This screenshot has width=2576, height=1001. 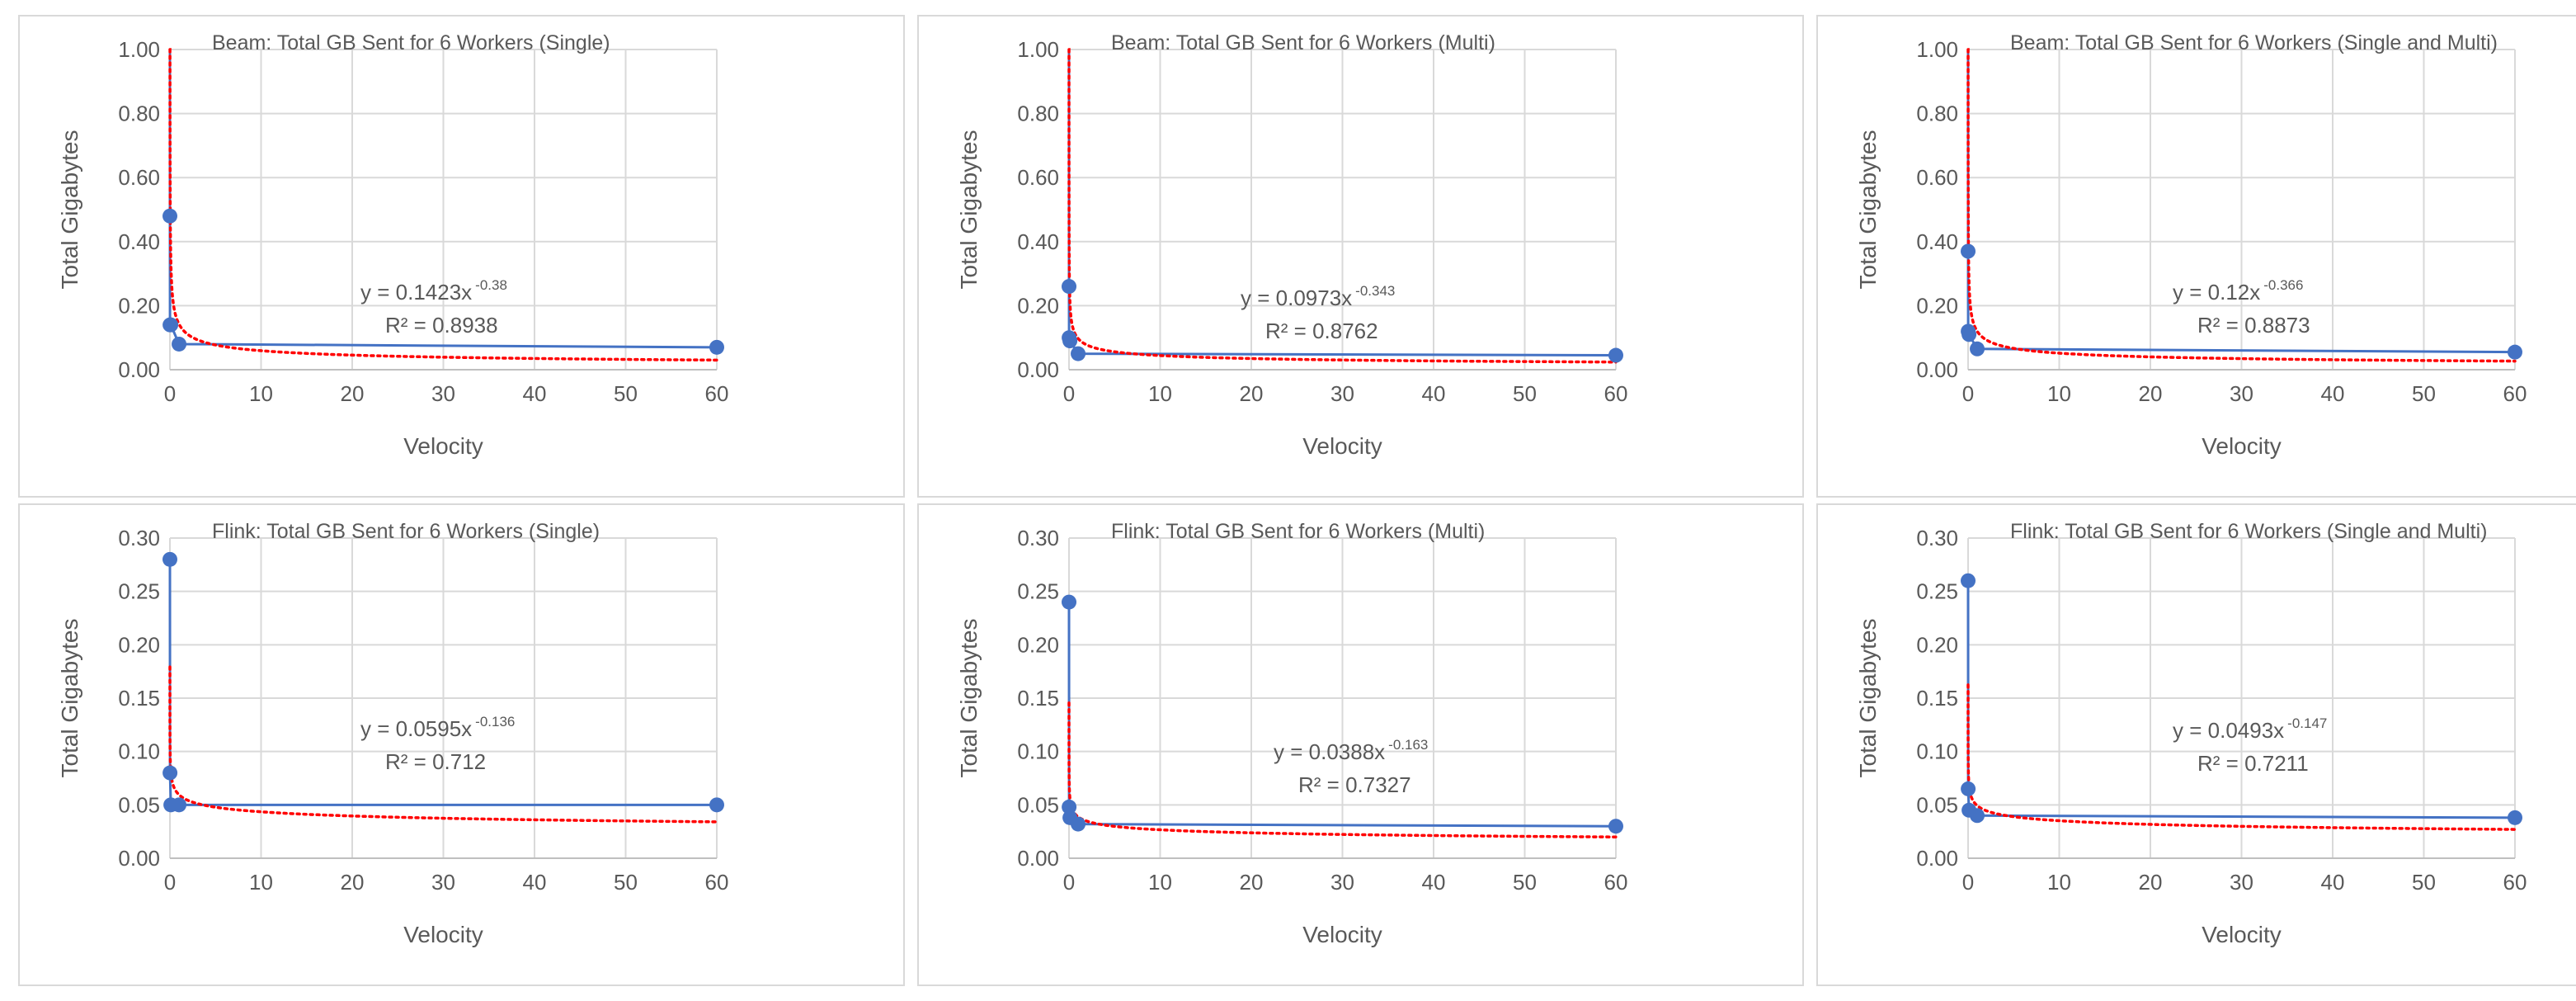 What do you see at coordinates (416, 292) in the screenshot?
I see `trend-equation: y = 0.1423x` at bounding box center [416, 292].